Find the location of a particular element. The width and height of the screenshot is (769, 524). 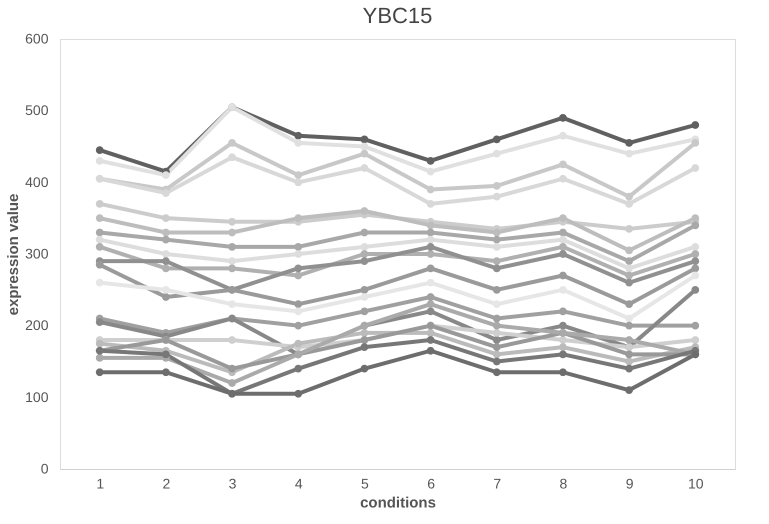

x-axis-title: conditions is located at coordinates (398, 503).